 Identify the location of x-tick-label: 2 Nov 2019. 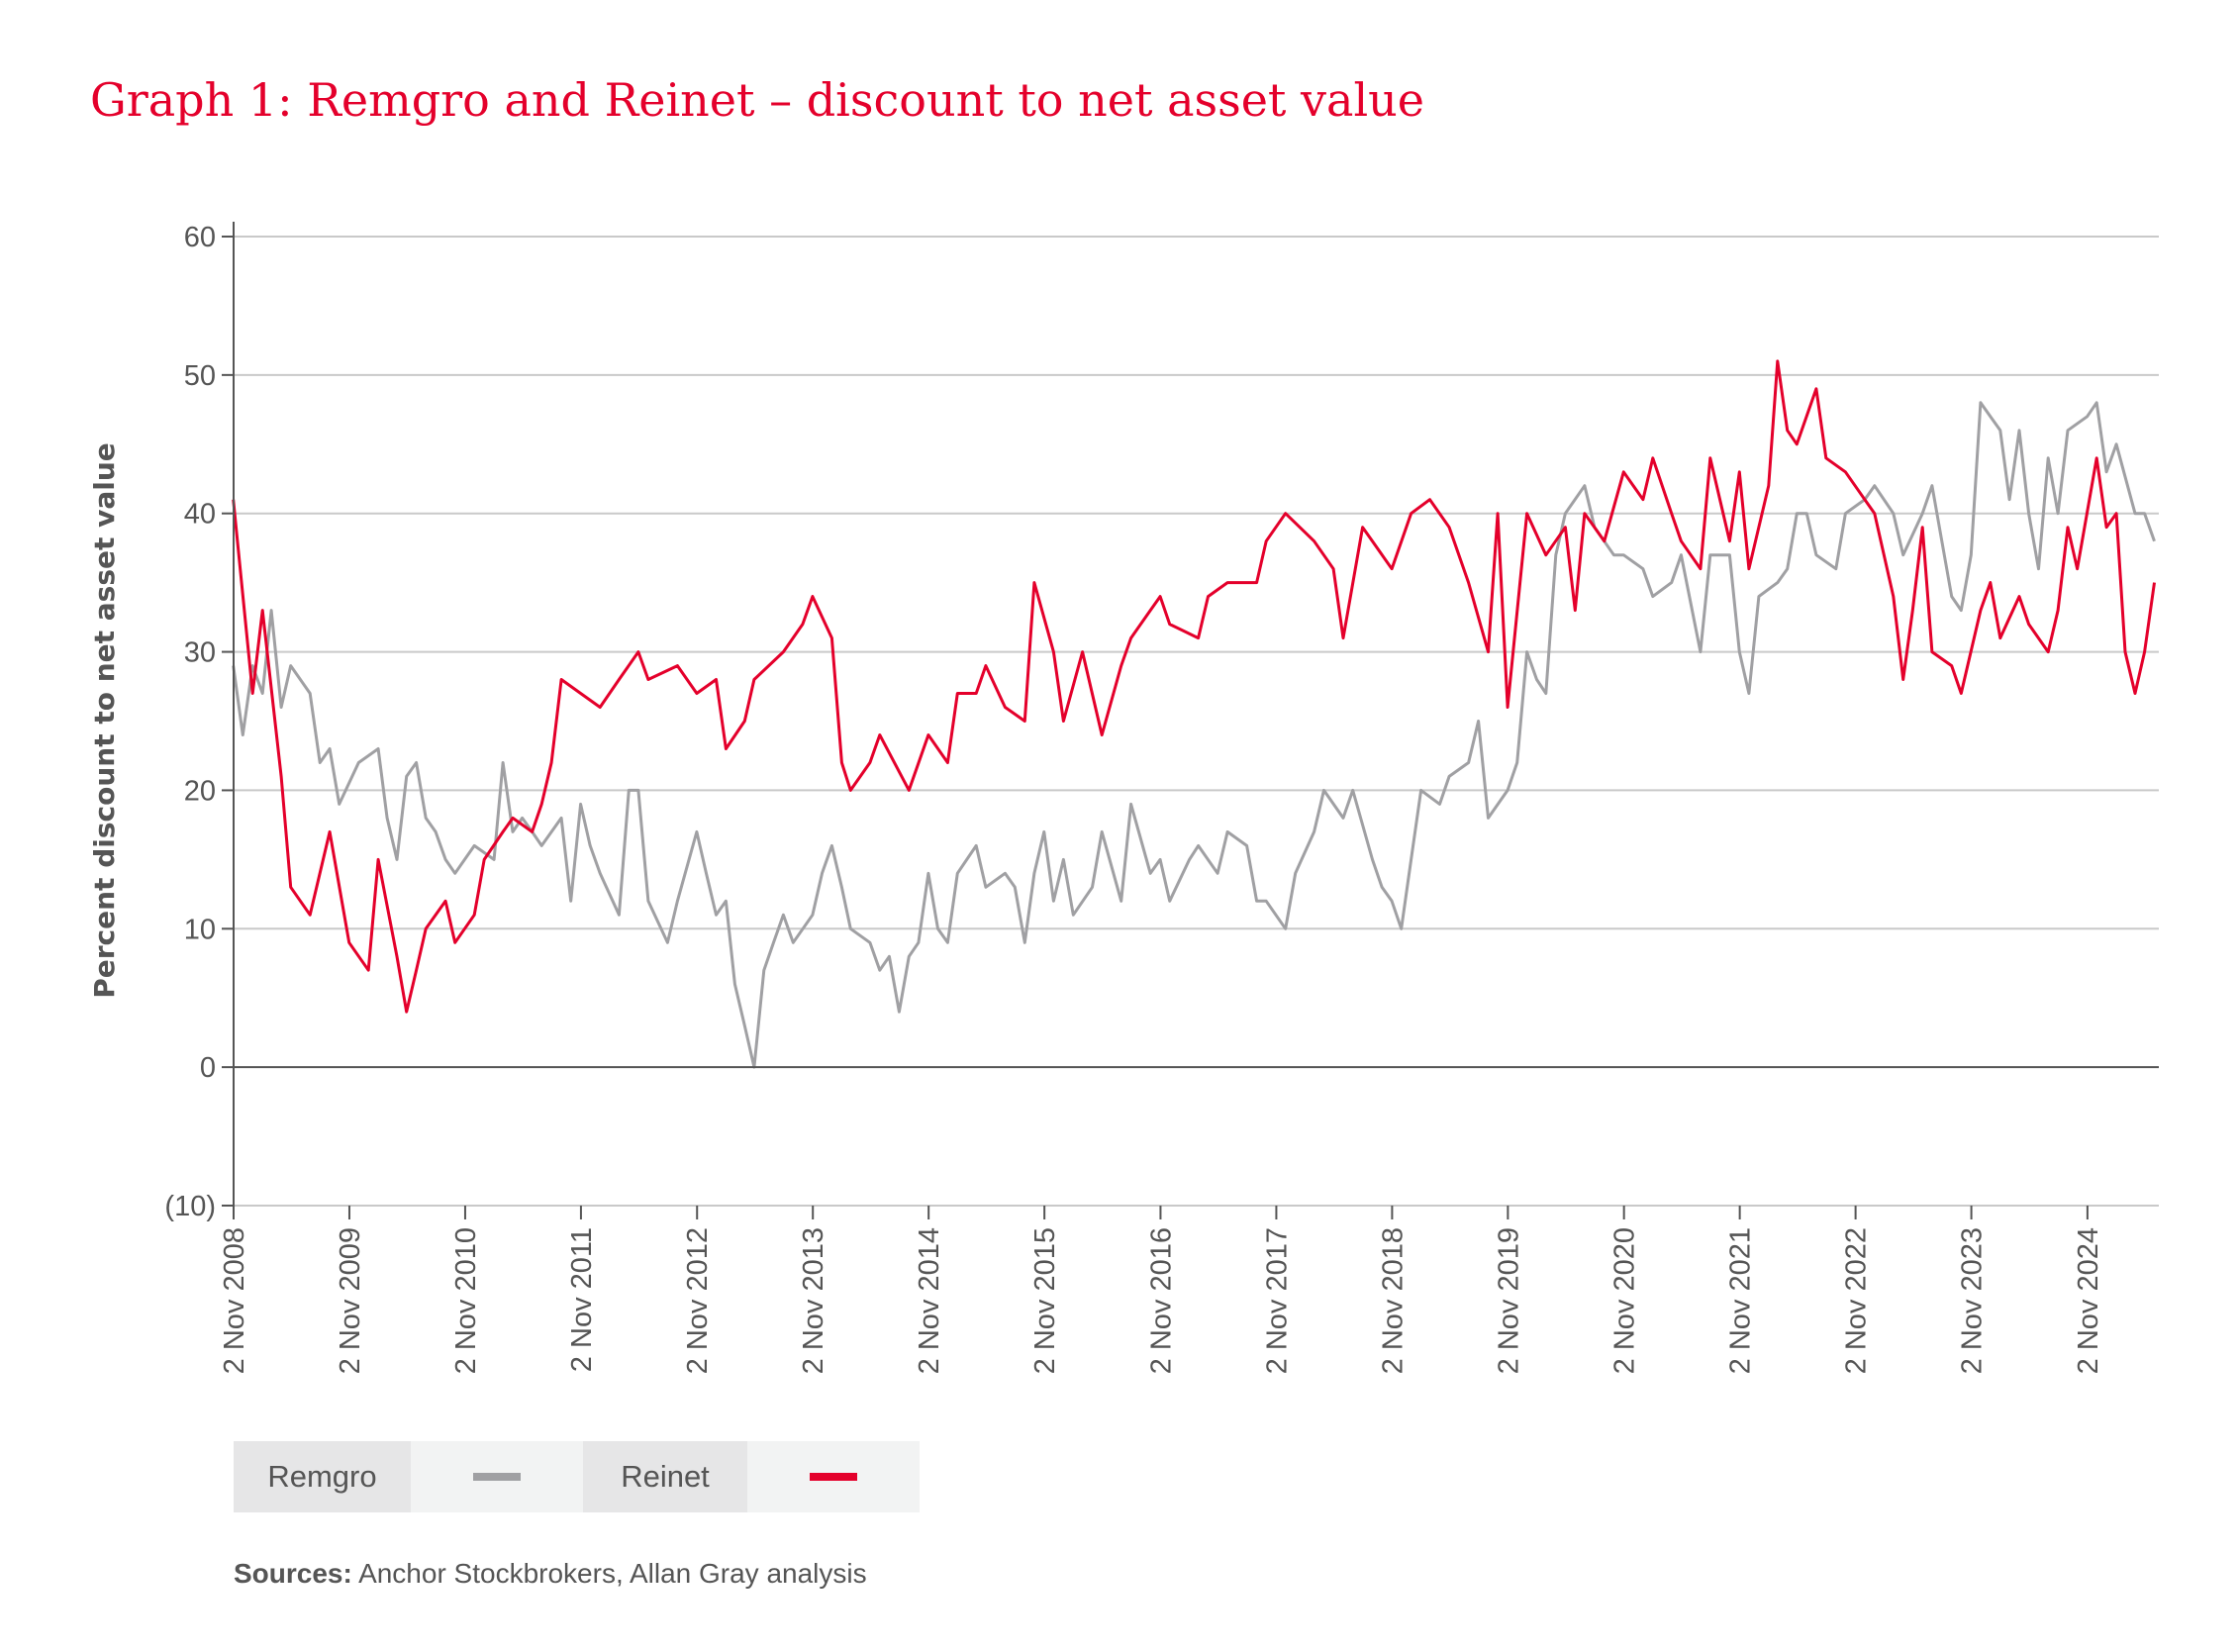
(1508, 1300).